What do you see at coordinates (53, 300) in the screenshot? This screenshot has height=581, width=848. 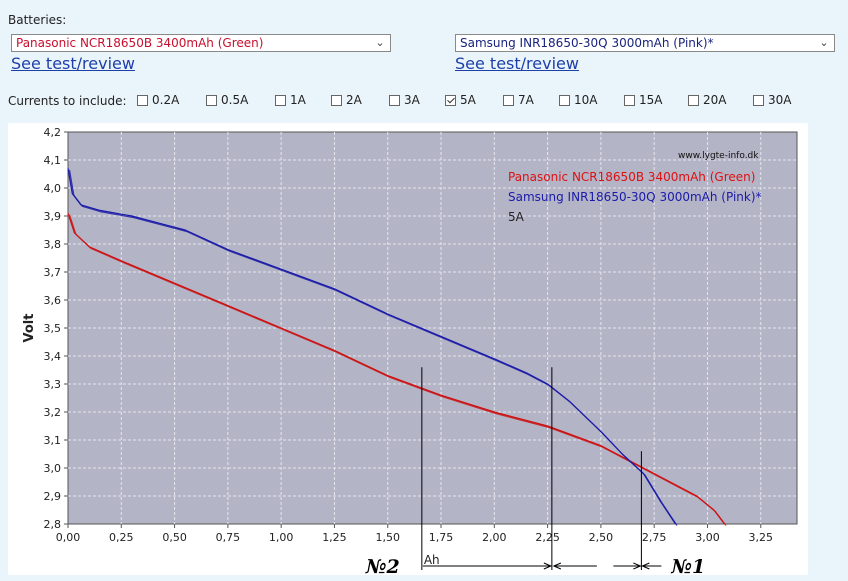 I see `y-tick-label: 3,6` at bounding box center [53, 300].